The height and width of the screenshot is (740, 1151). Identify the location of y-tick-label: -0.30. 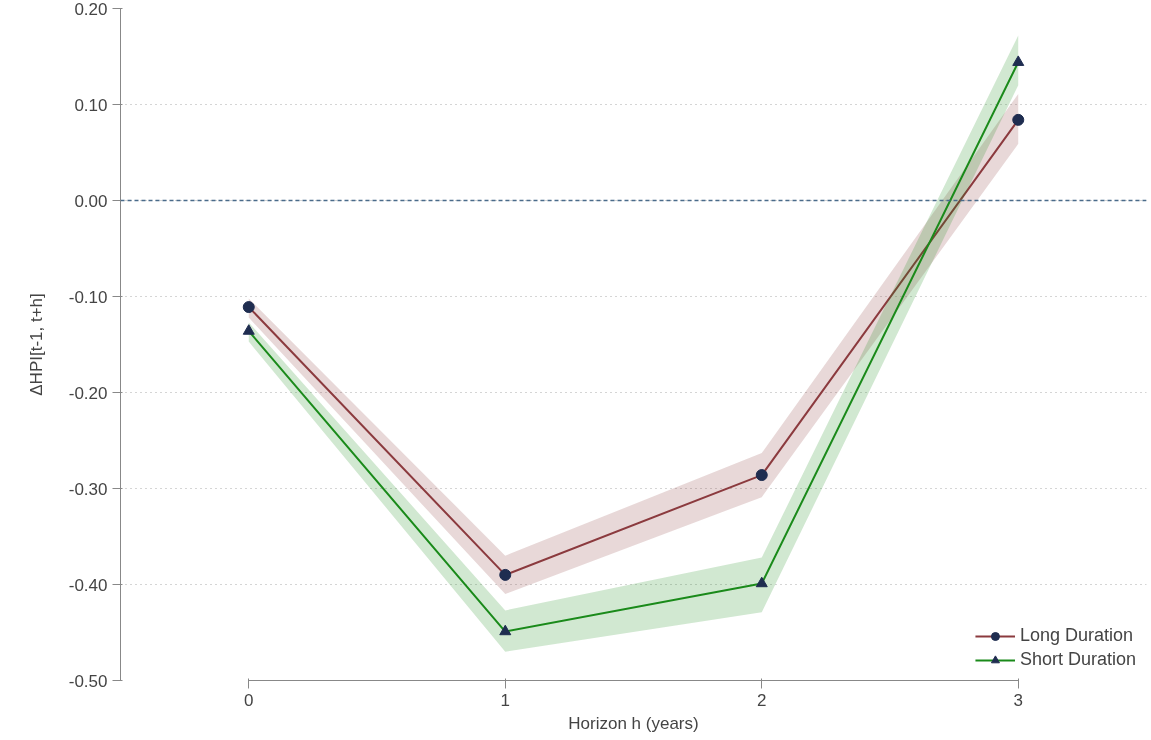
(88, 489).